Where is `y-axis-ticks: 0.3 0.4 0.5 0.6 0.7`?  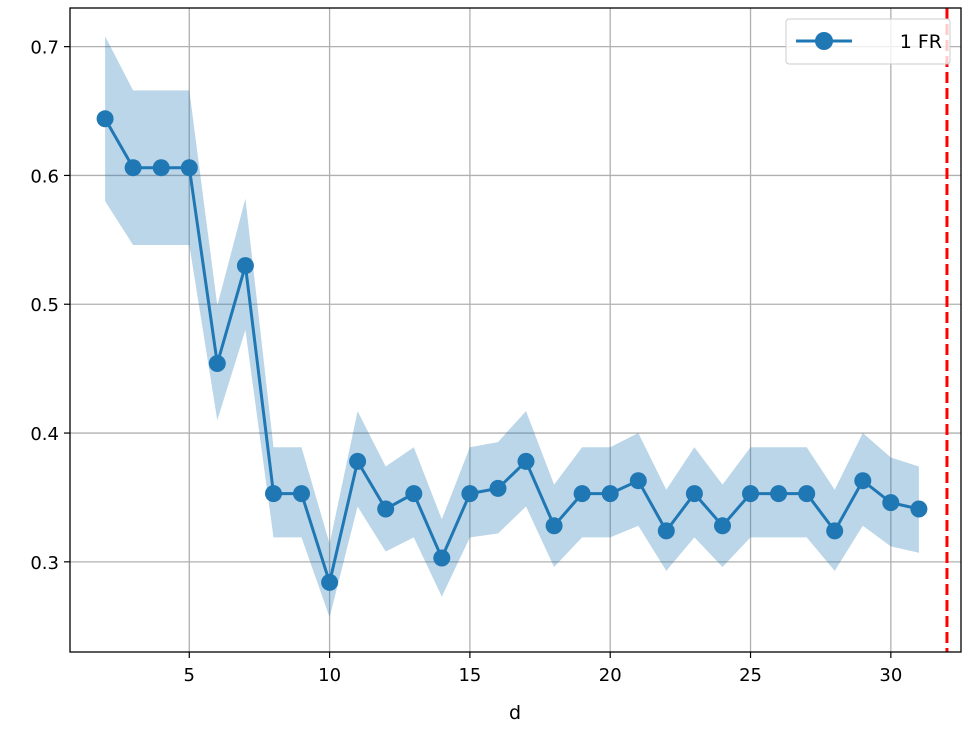
y-axis-ticks: 0.3 0.4 0.5 0.6 0.7 is located at coordinates (50, 306).